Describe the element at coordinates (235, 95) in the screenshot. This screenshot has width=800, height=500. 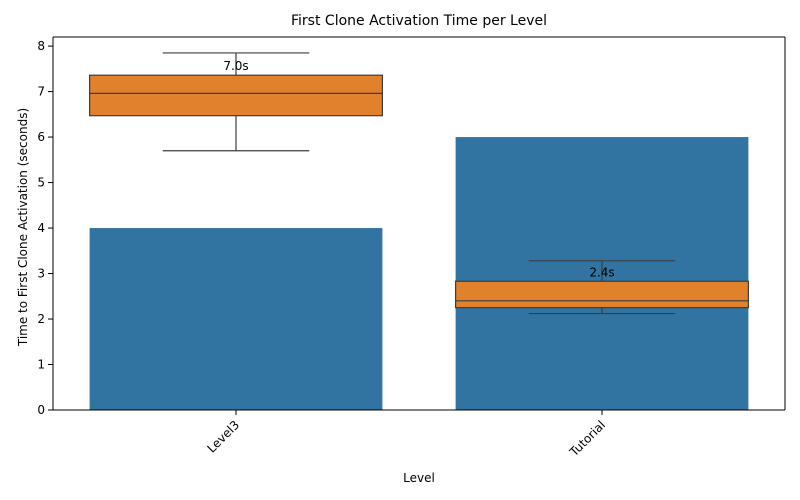
I see `box-level3` at that location.